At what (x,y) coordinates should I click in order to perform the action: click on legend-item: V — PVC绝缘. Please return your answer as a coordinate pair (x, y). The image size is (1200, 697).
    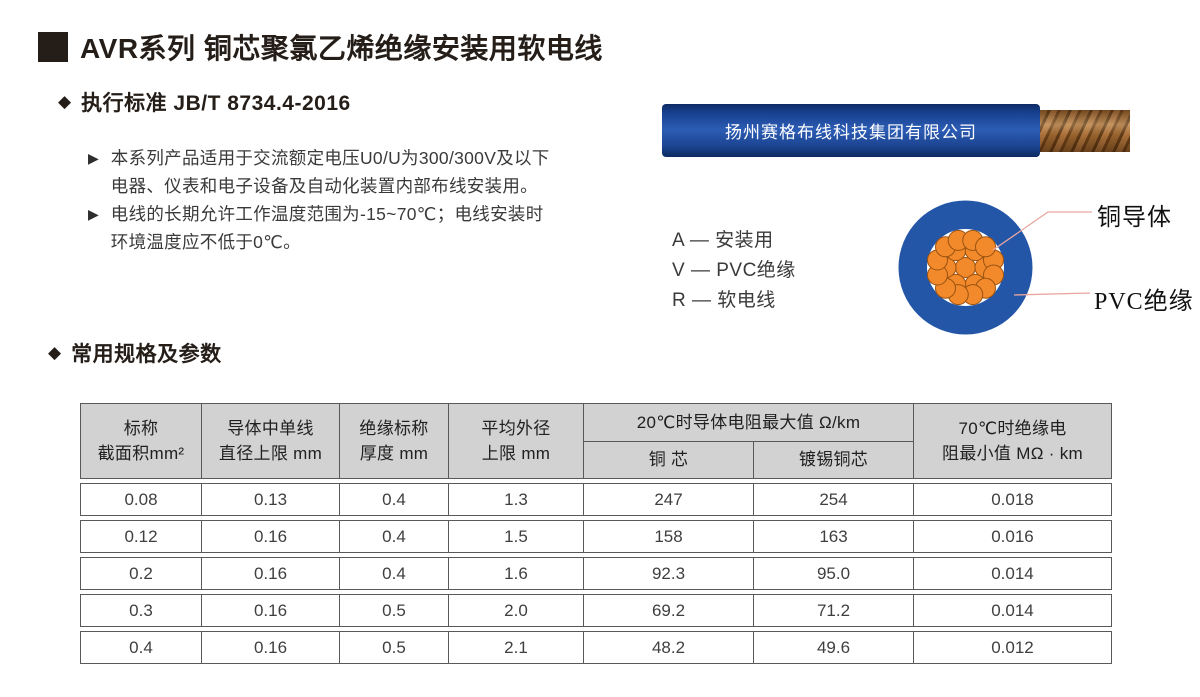
    Looking at the image, I should click on (734, 270).